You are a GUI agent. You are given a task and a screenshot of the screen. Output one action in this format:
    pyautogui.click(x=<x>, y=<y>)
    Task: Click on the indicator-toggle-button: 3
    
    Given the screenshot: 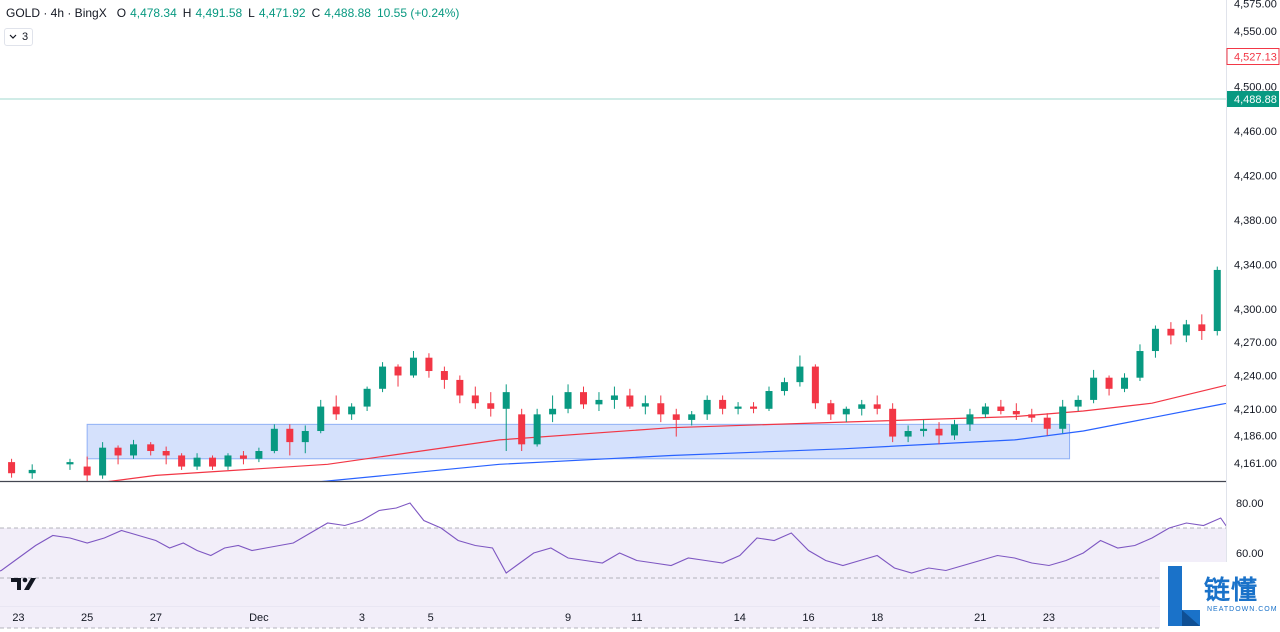 What is the action you would take?
    pyautogui.click(x=19, y=37)
    